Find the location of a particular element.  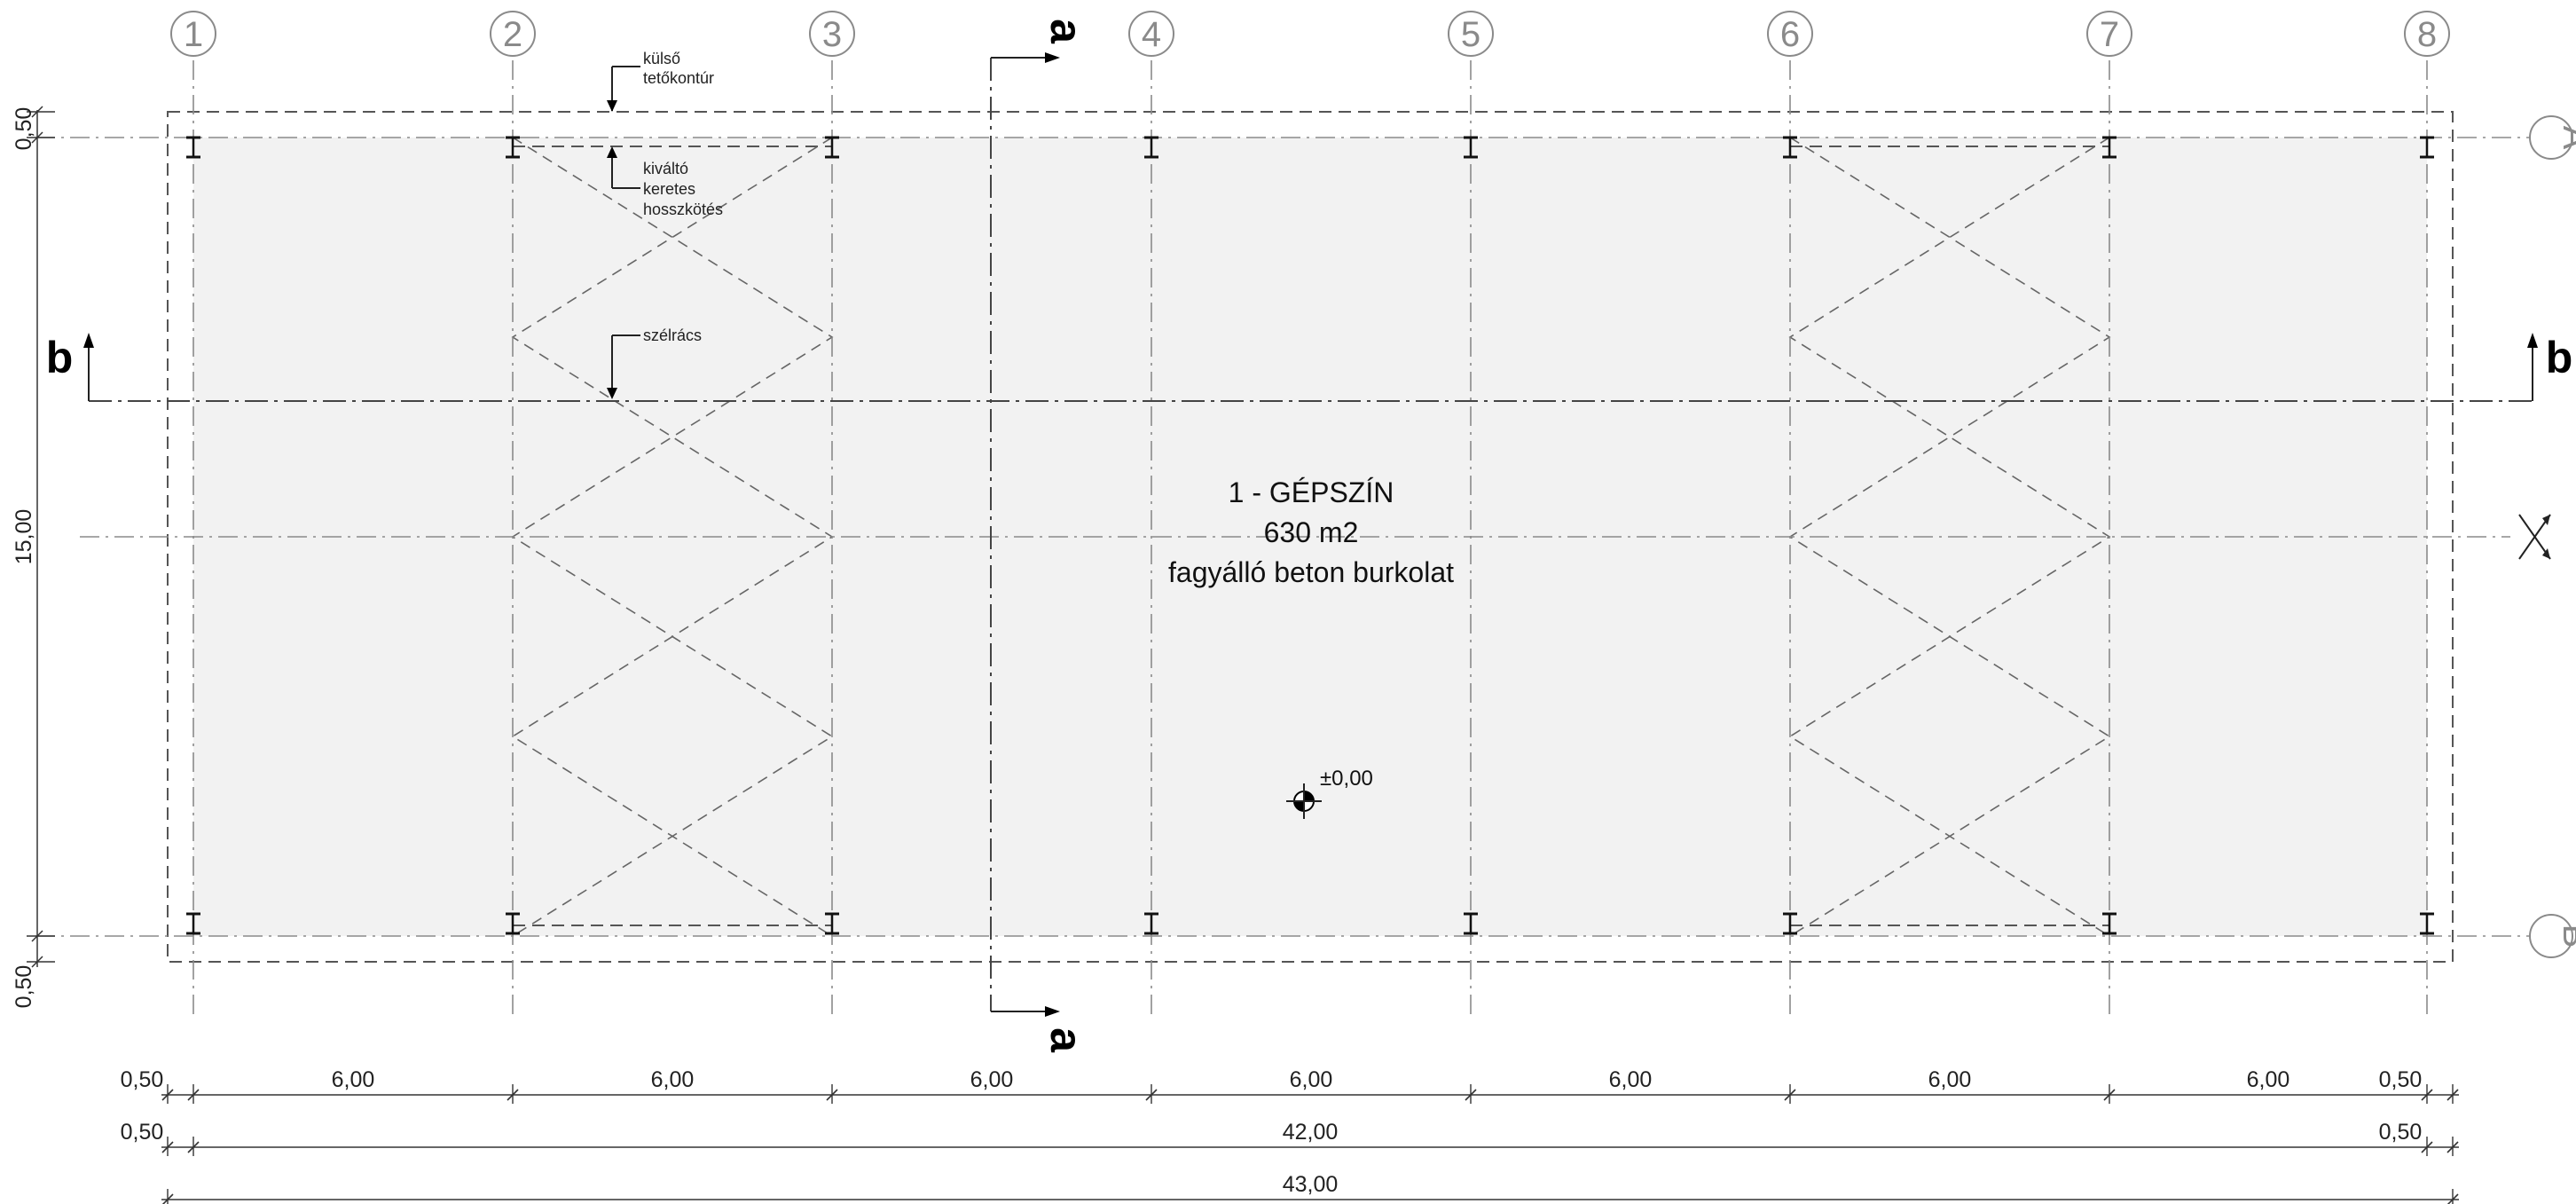

svg-text: külső is located at coordinates (661, 58).